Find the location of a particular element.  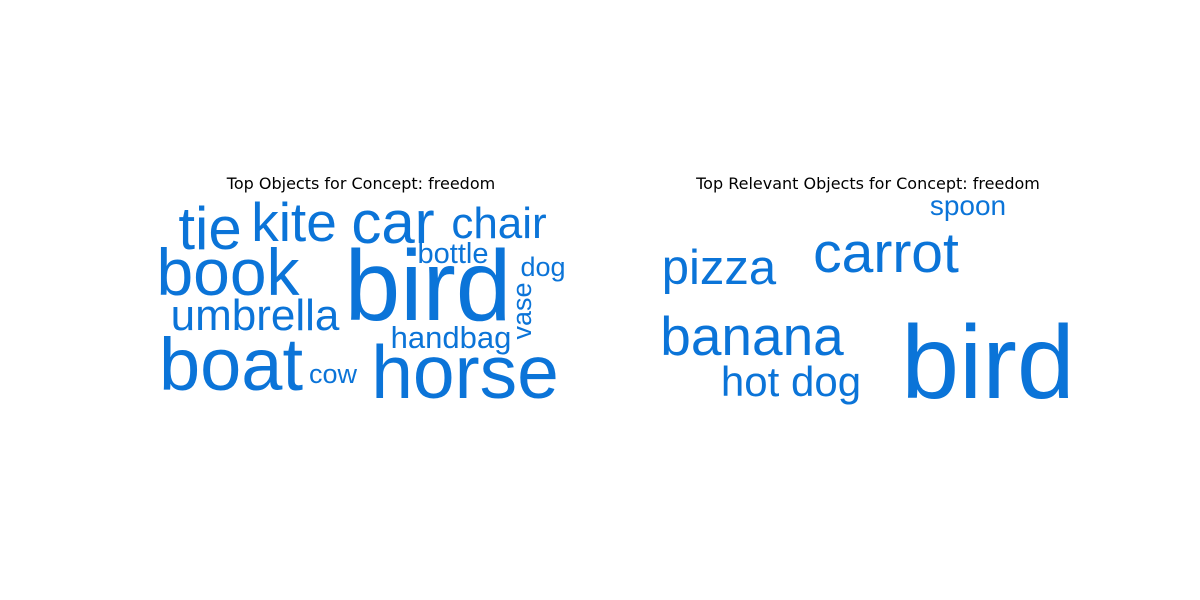

word-vase: vase is located at coordinates (522, 310).